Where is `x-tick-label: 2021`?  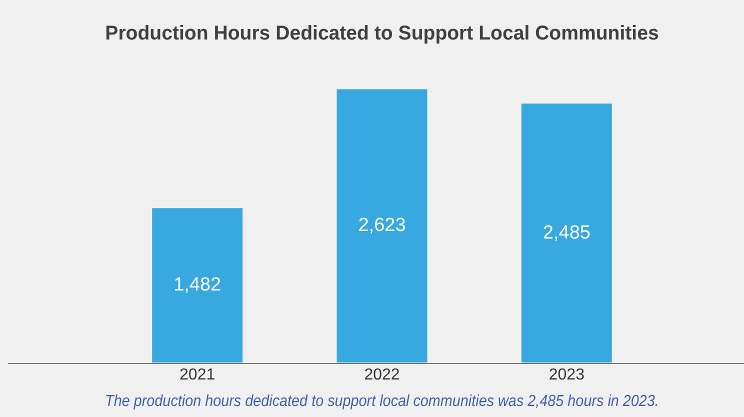
x-tick-label: 2021 is located at coordinates (198, 375).